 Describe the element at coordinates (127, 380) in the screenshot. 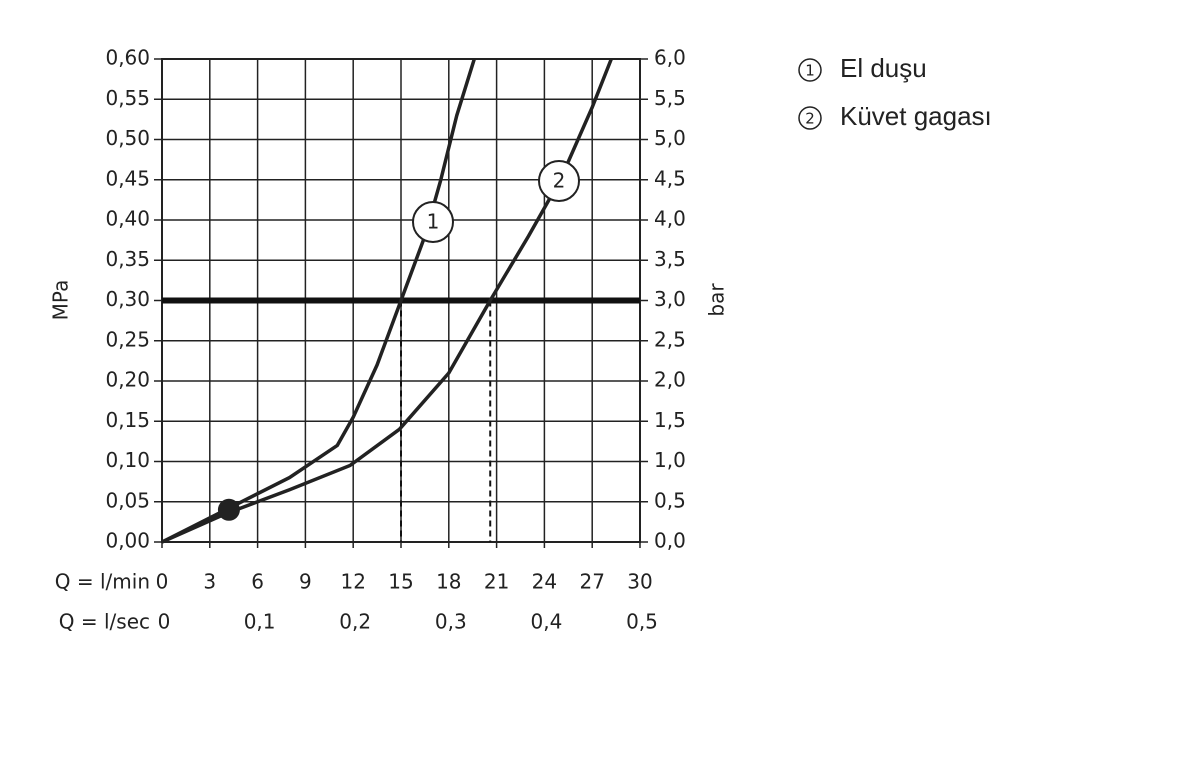

I see `y-tick-label: 0,20` at that location.